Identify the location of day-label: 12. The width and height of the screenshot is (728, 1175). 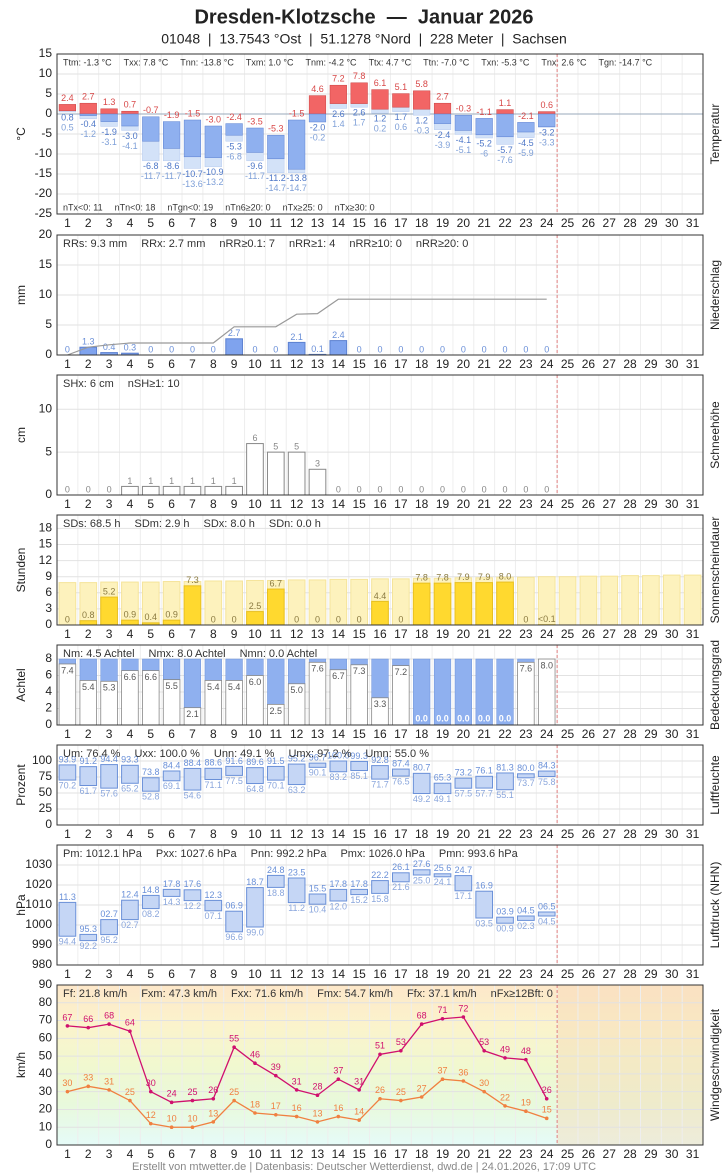
(297, 734).